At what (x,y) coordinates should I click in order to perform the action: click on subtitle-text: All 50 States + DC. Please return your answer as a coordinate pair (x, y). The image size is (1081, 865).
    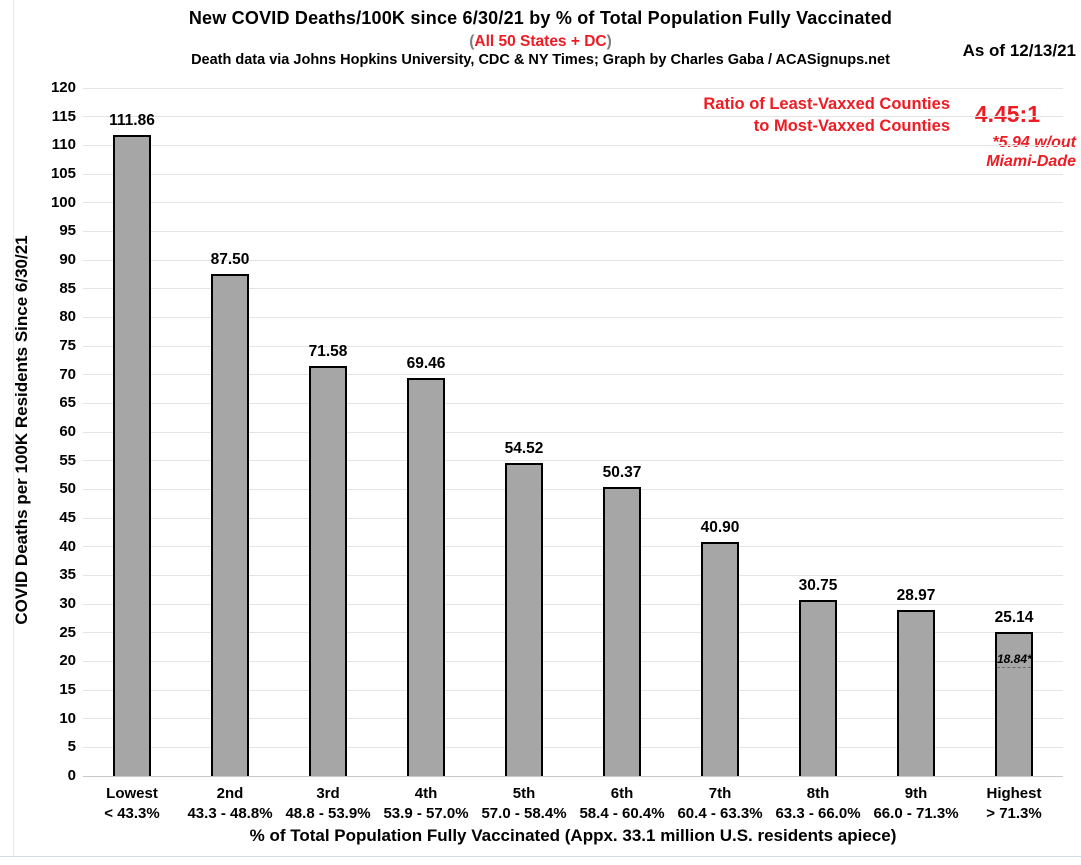
    Looking at the image, I should click on (540, 41).